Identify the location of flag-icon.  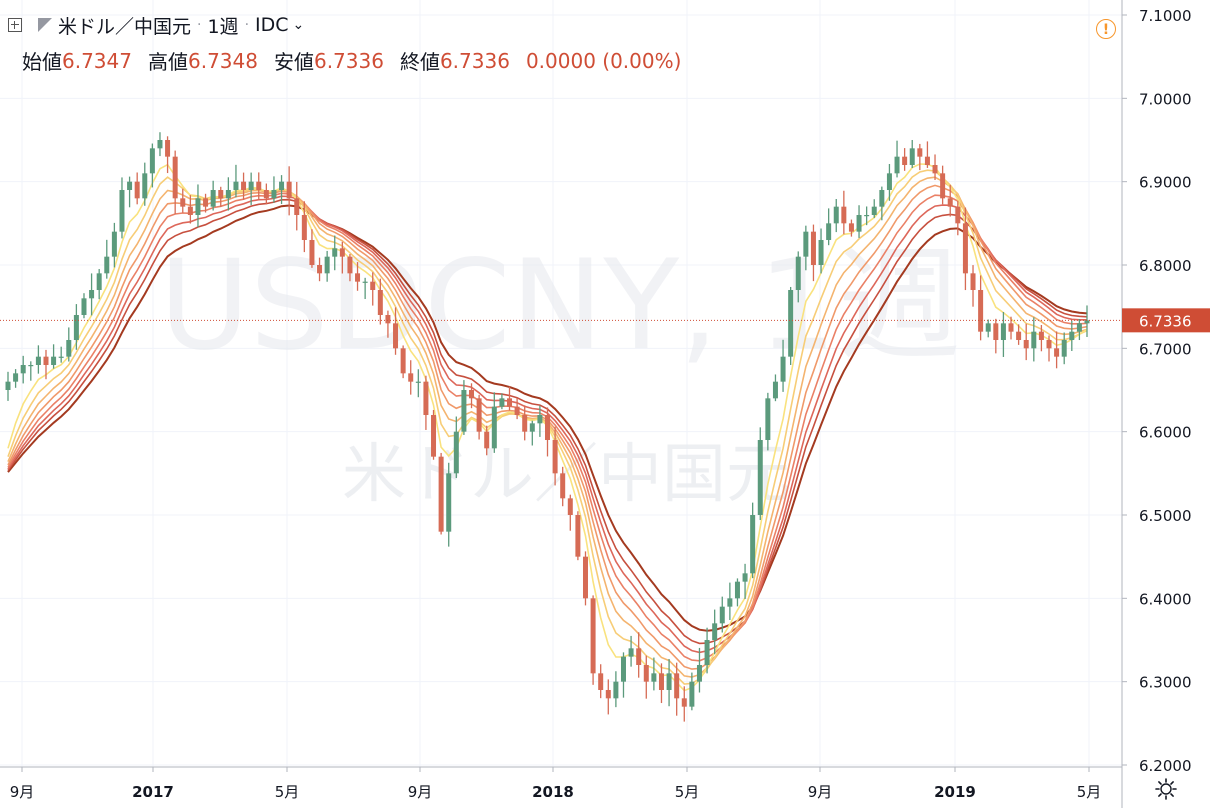
(45, 25).